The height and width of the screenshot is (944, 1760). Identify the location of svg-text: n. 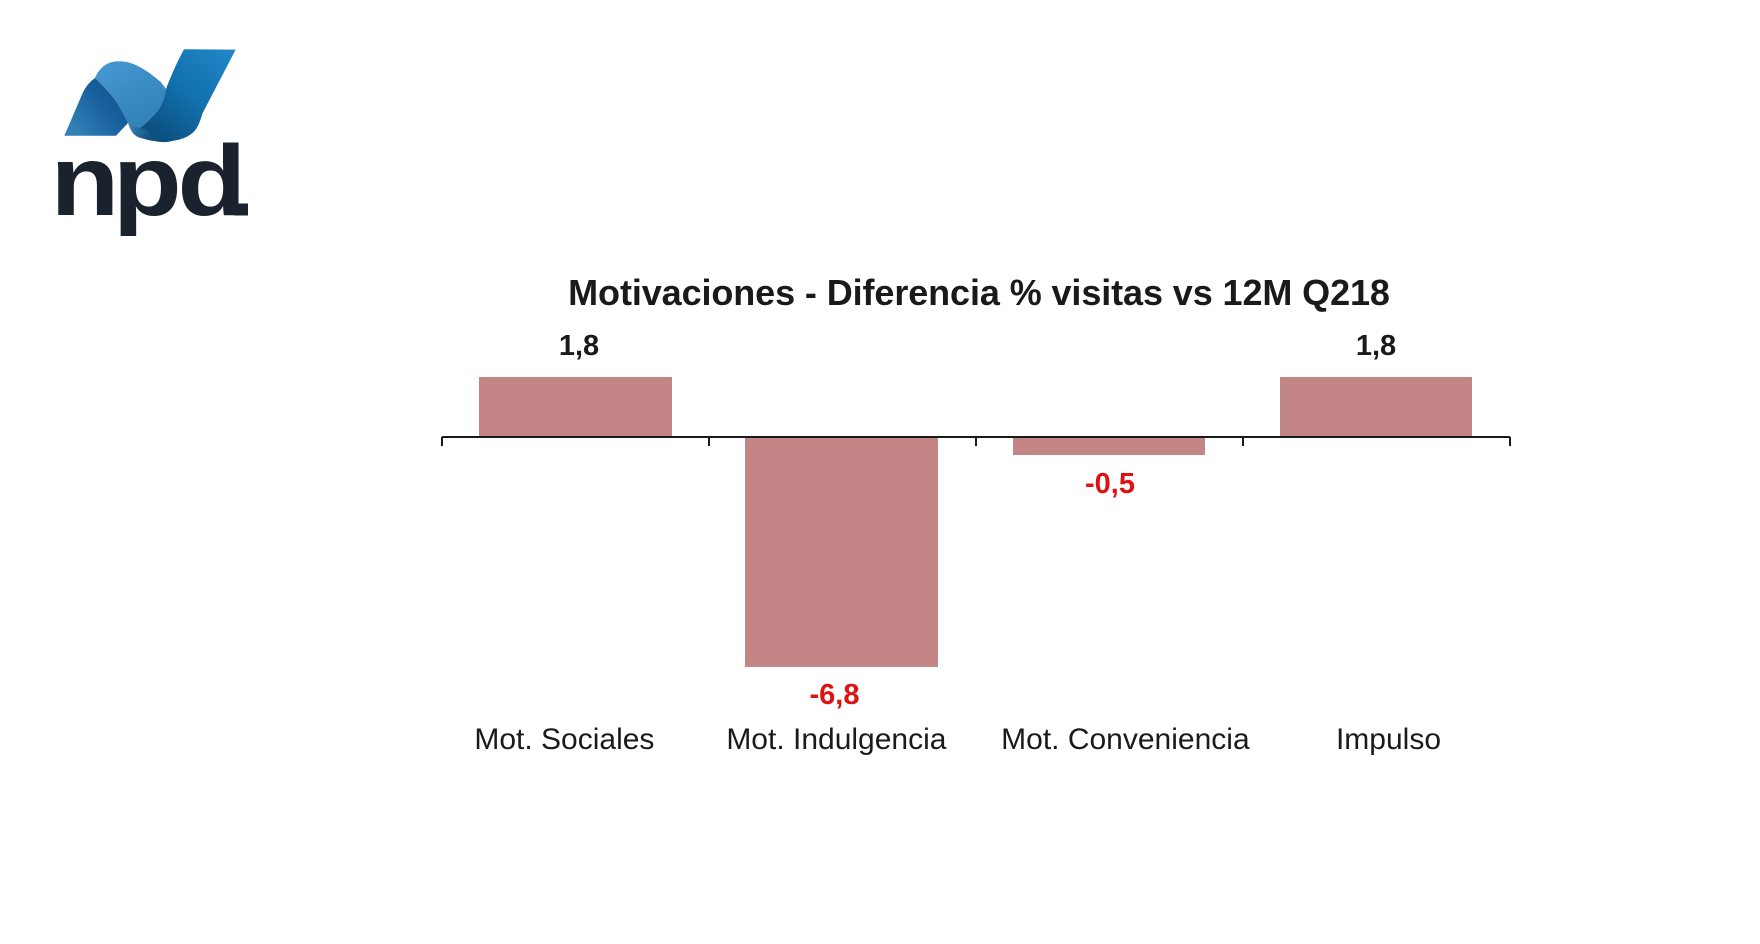
(84, 180).